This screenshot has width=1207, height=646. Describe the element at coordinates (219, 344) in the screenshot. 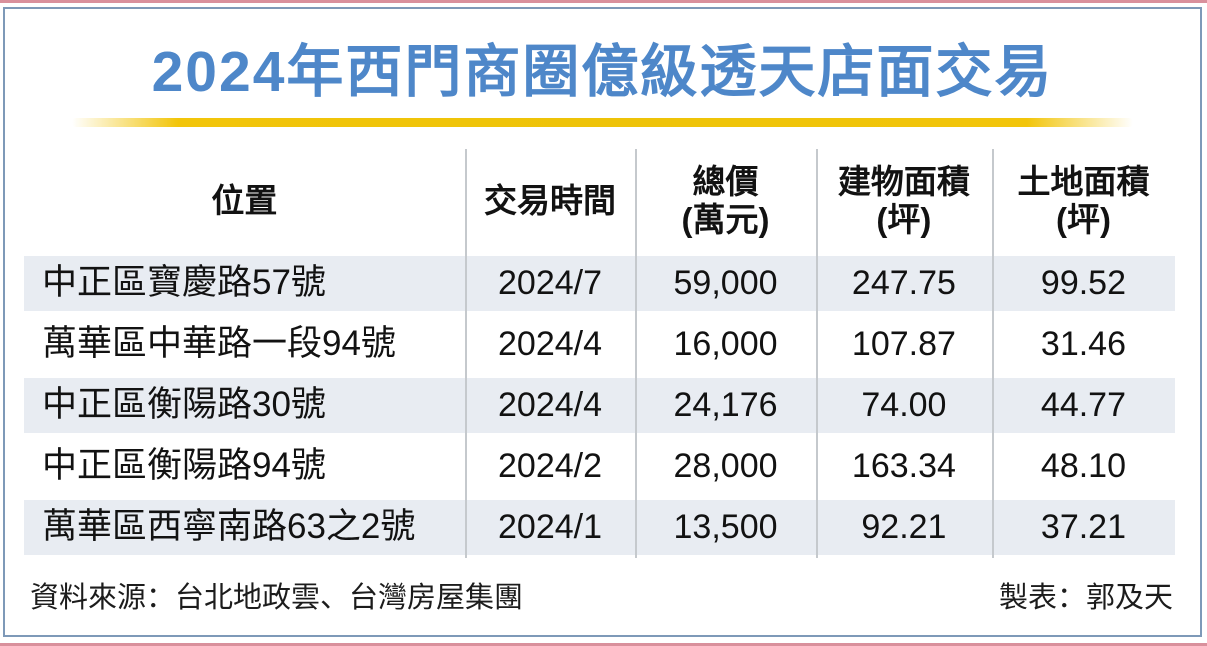

I see `cell-location: 萬華區中華路一段94號` at that location.